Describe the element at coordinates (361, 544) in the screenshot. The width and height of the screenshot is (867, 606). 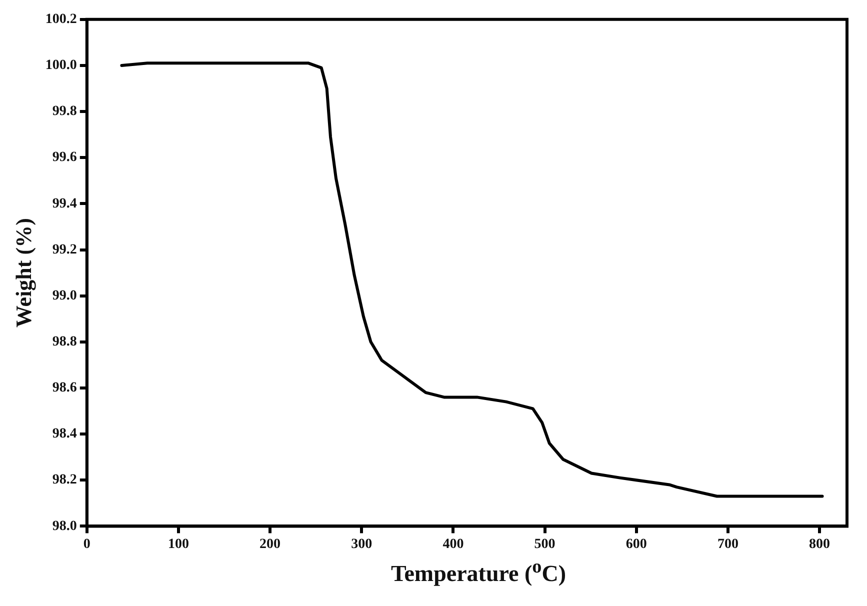
I see `x-tick-label: 300` at that location.